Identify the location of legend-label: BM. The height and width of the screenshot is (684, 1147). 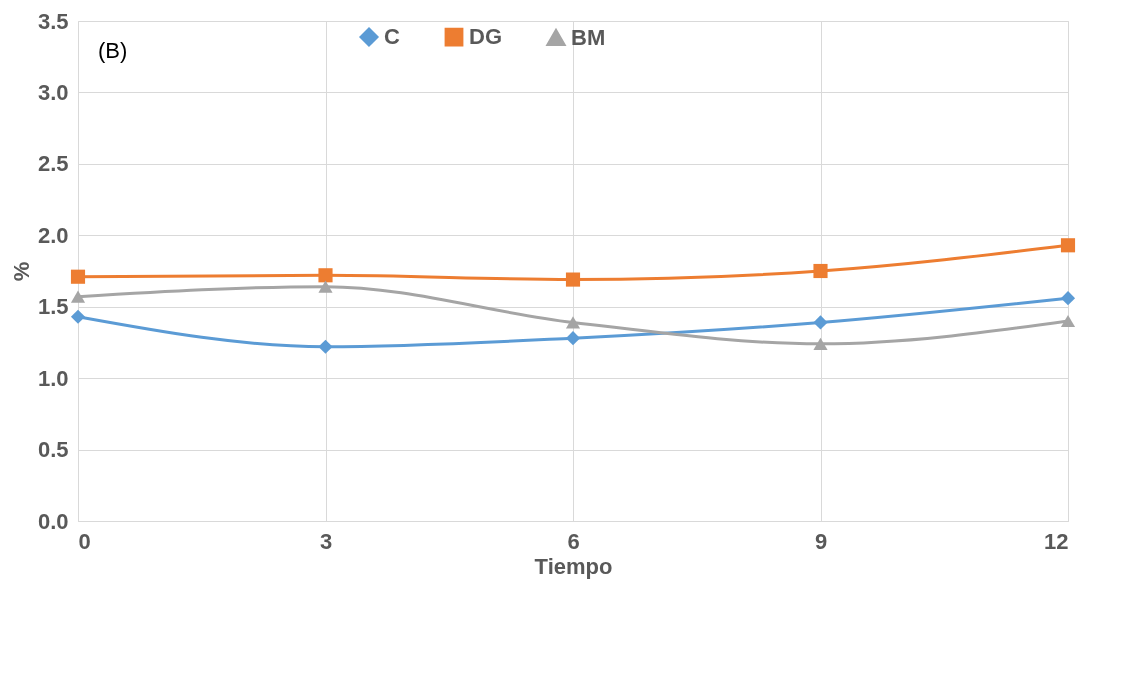
(588, 37).